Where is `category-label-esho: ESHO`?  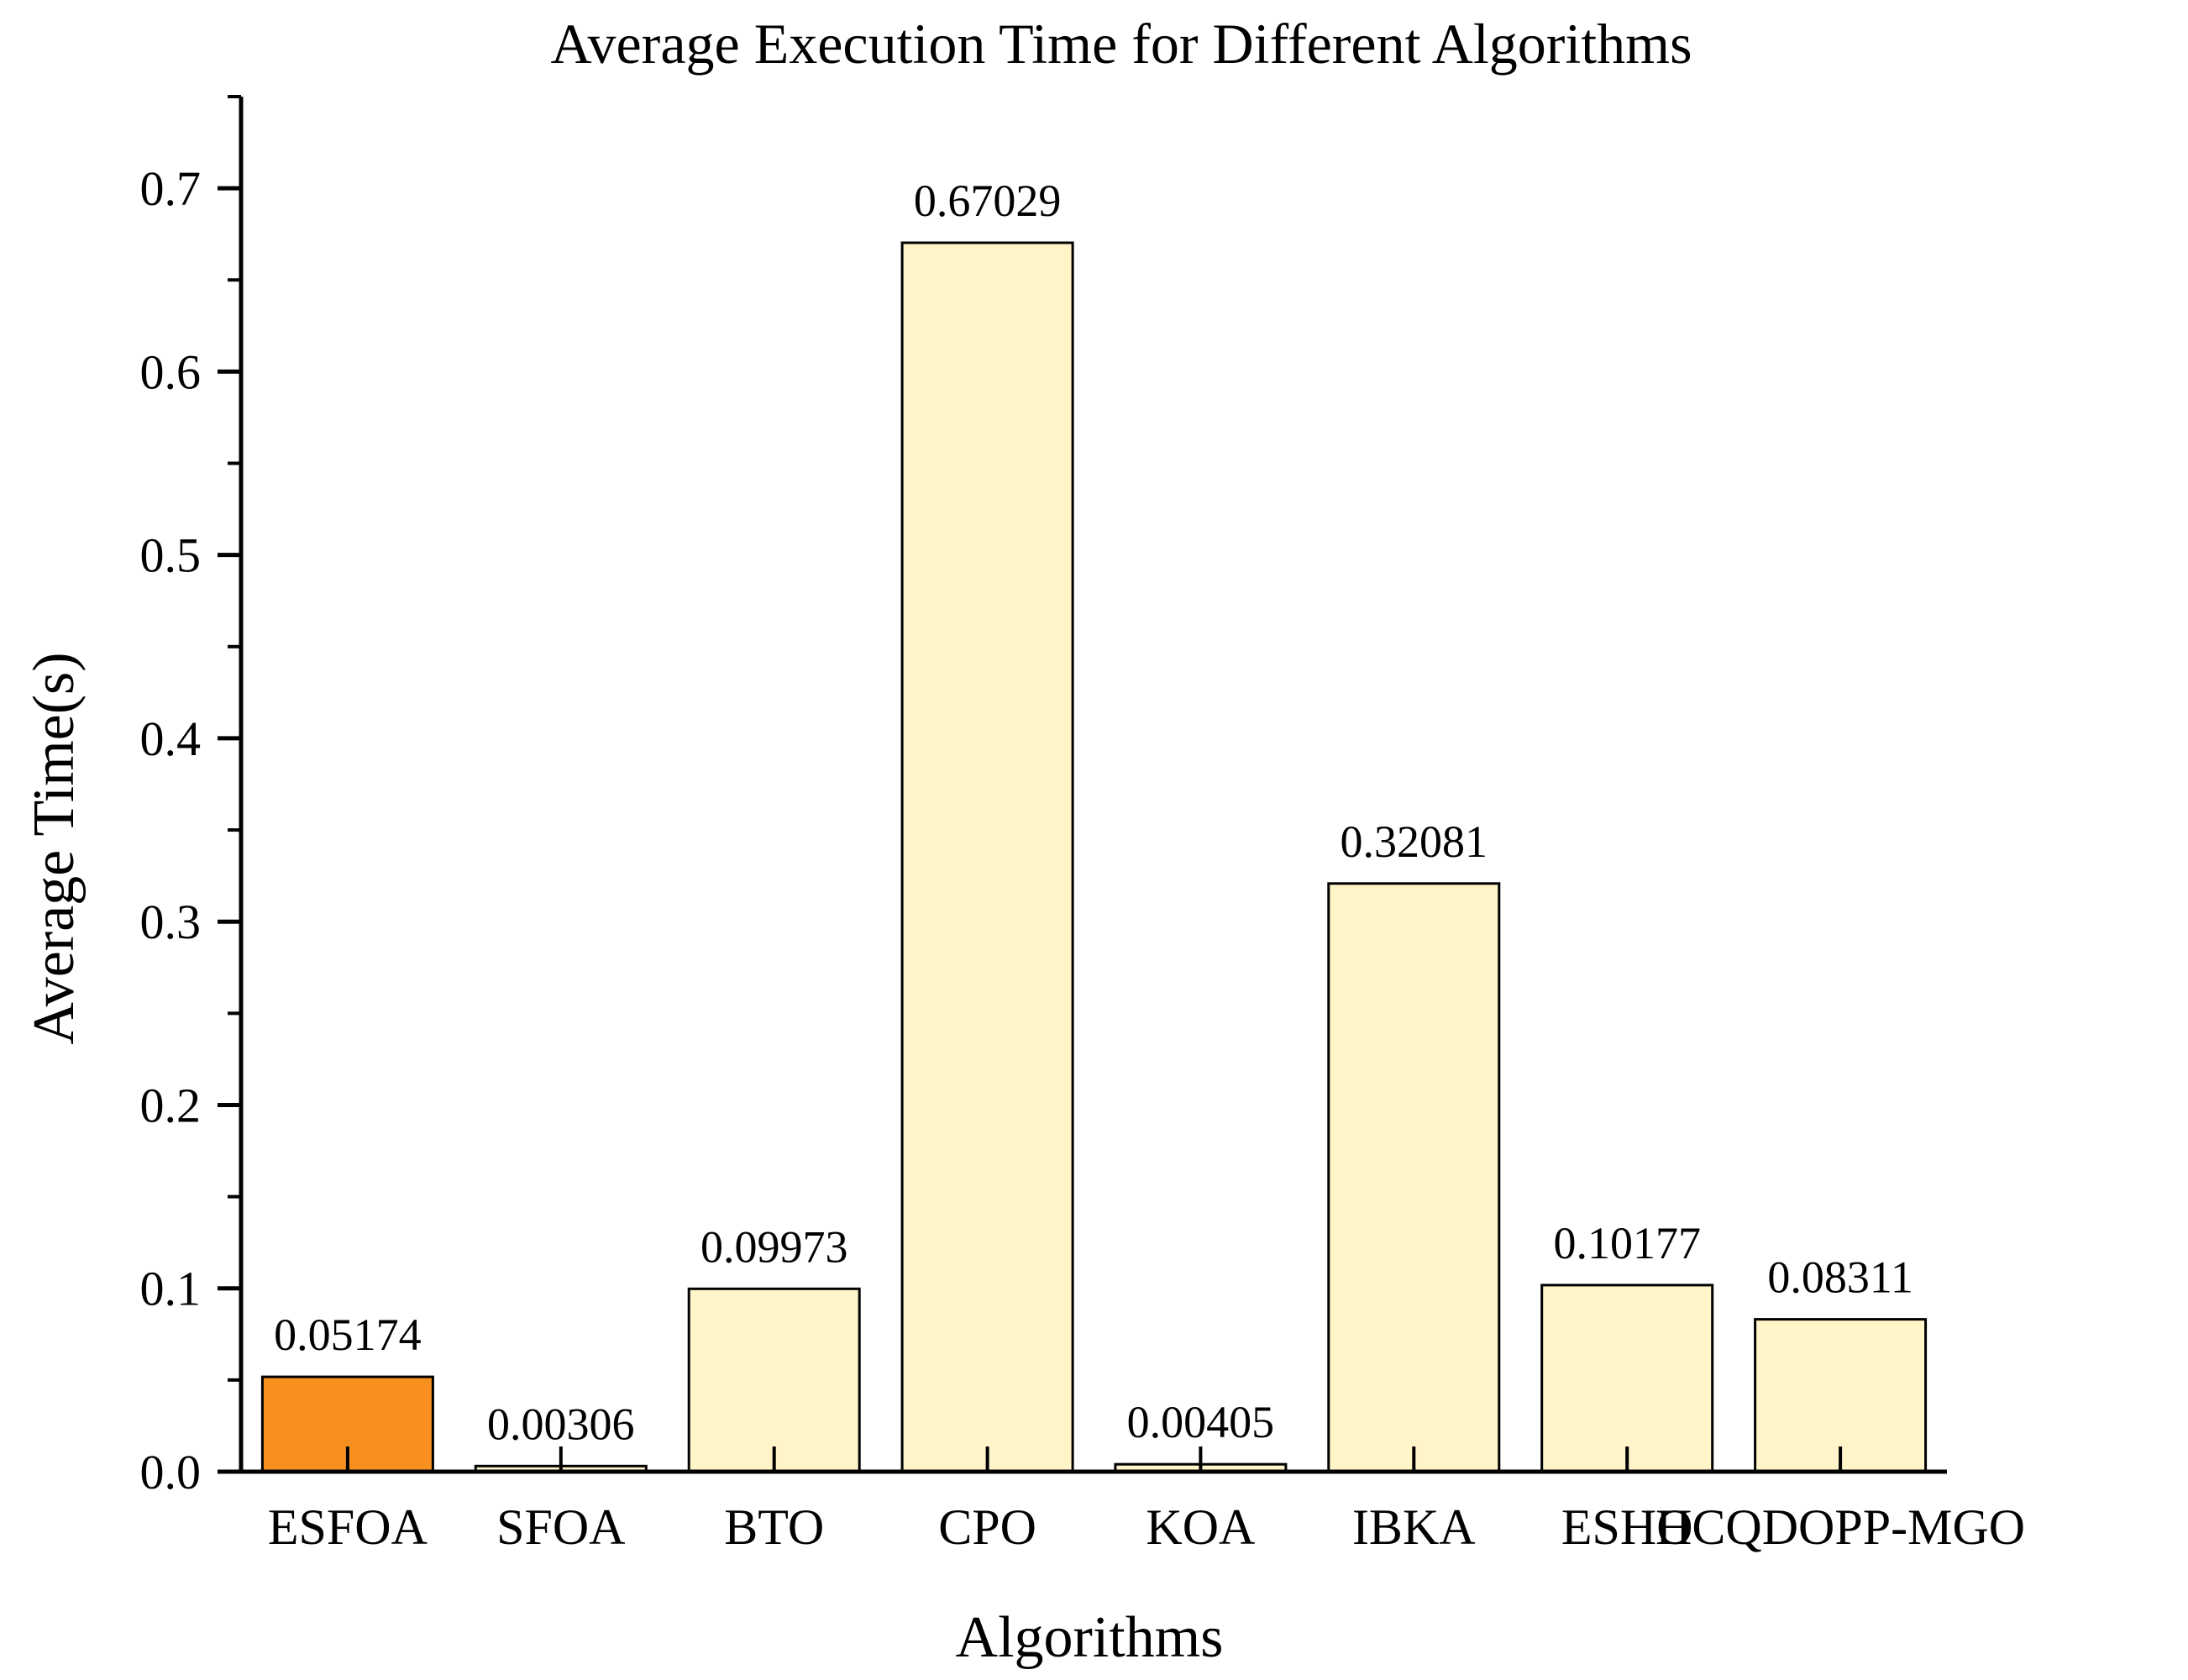 category-label-esho: ESHO is located at coordinates (1627, 1527).